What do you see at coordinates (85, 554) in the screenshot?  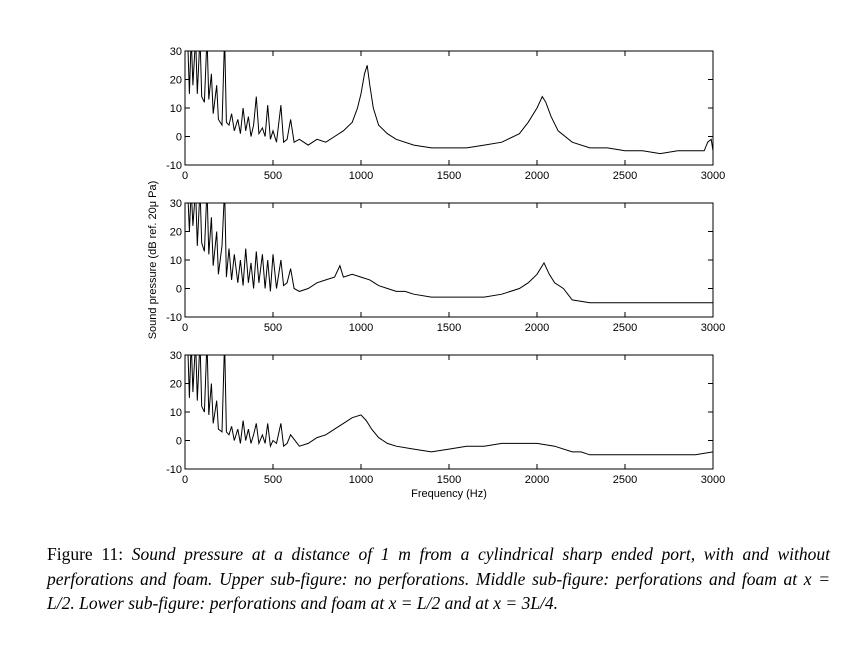 I see `caption-label: Figure 11:` at bounding box center [85, 554].